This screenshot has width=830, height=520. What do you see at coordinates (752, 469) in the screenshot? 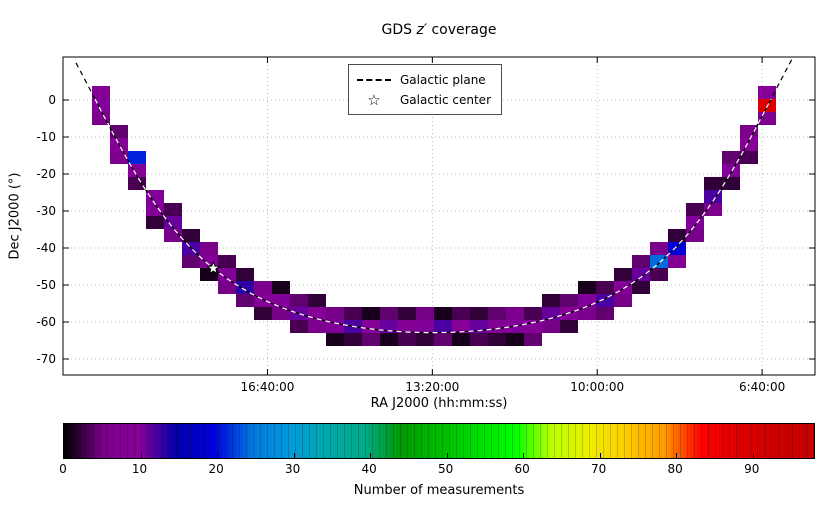
I see `colorbar-tick-label: 90` at bounding box center [752, 469].